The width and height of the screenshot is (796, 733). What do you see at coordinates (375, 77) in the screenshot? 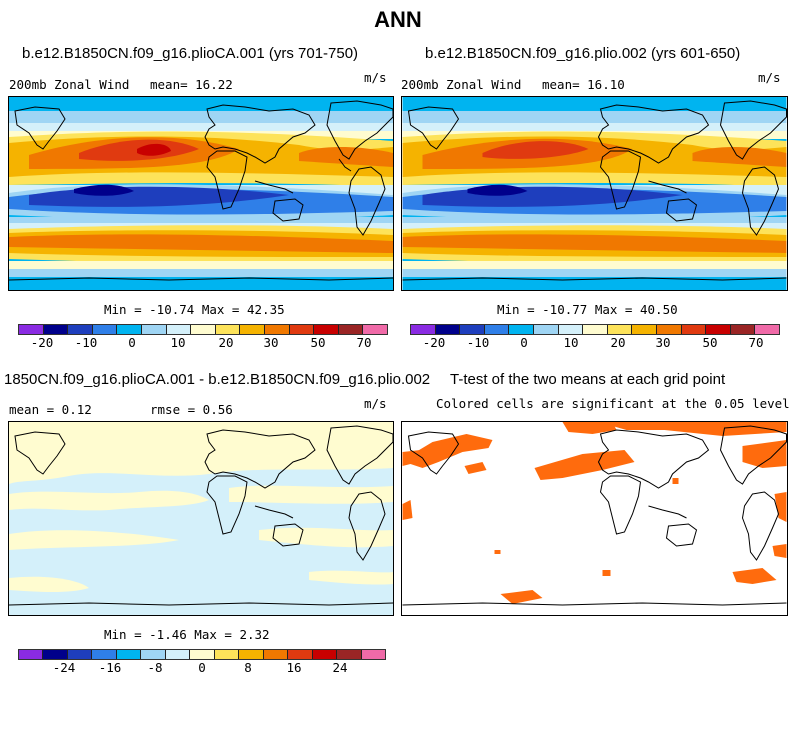
I see `panel1-units: m/s` at bounding box center [375, 77].